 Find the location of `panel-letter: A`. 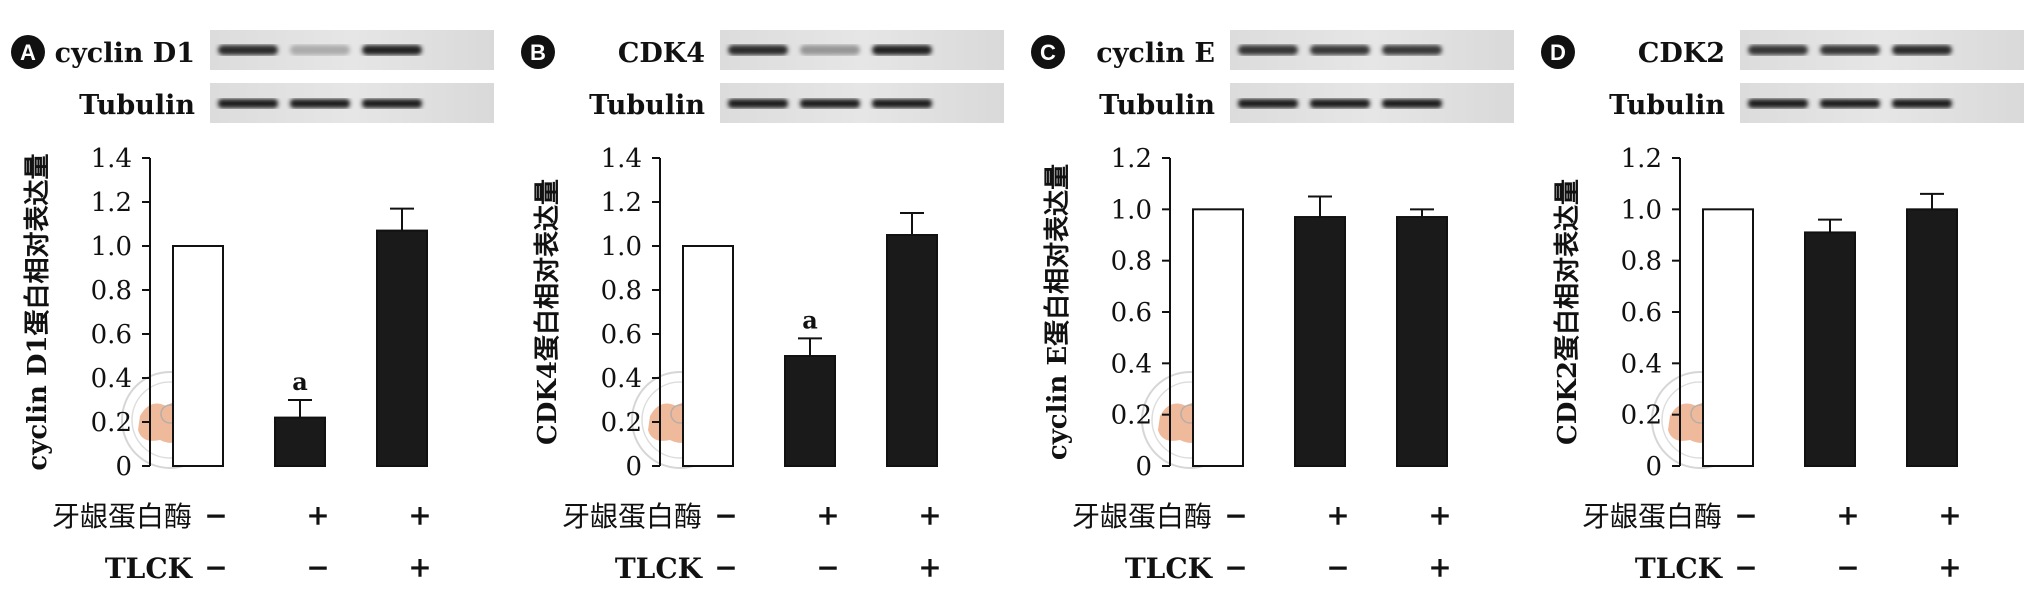

panel-letter: A is located at coordinates (28, 52).